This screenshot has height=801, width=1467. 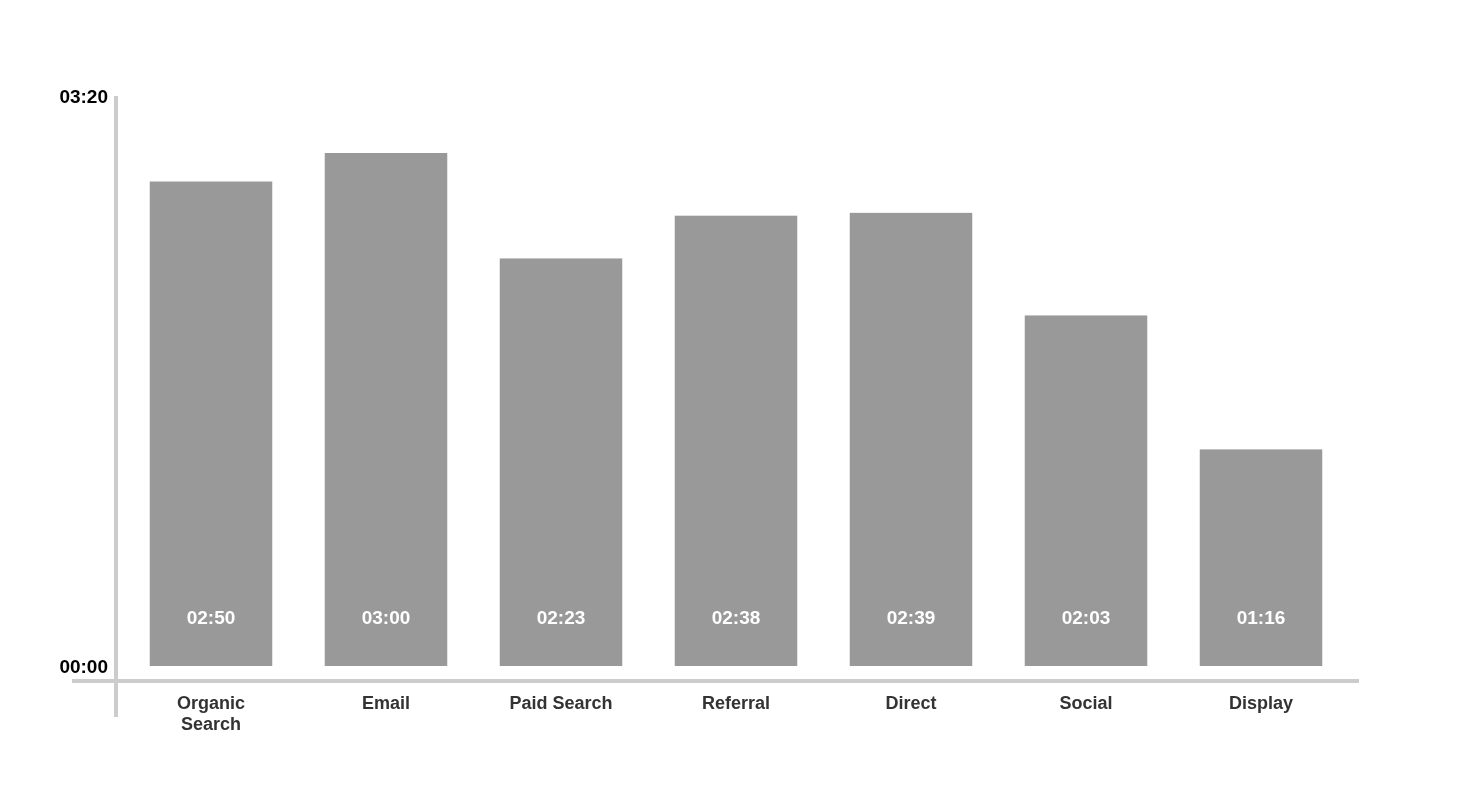 What do you see at coordinates (1261, 617) in the screenshot?
I see `data-label: 01:16` at bounding box center [1261, 617].